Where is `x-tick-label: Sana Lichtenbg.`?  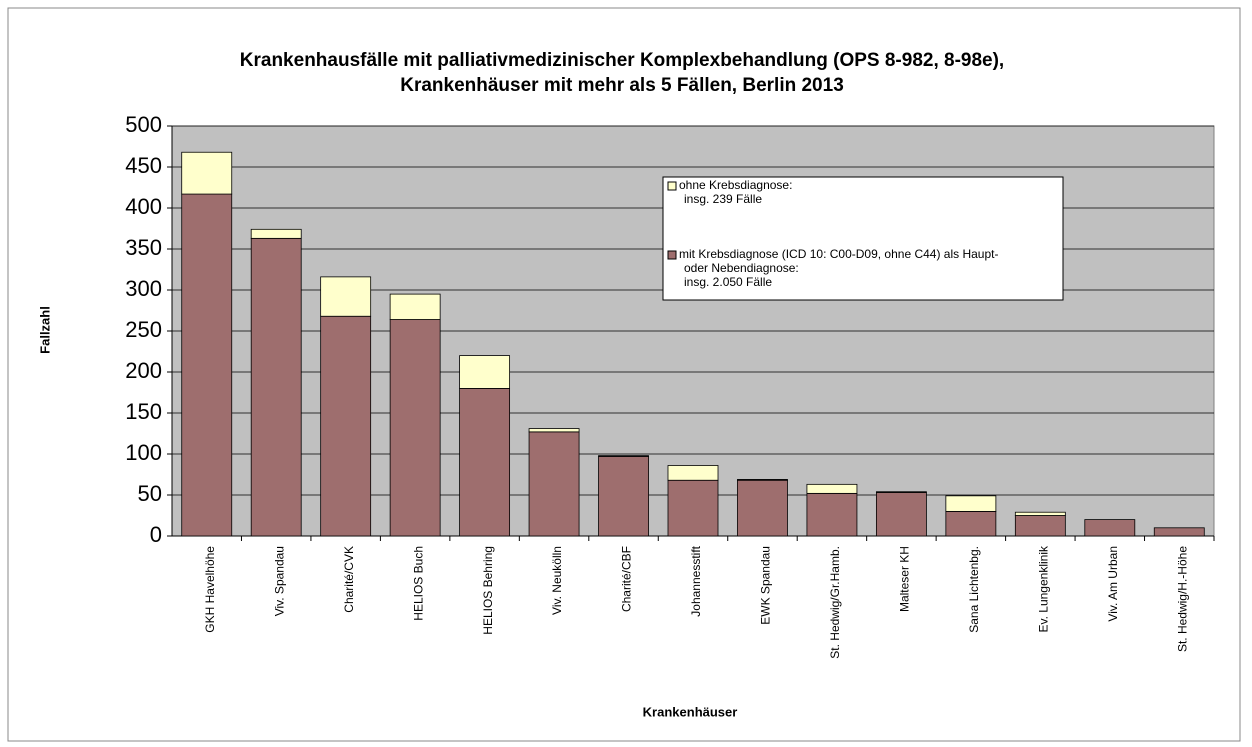 x-tick-label: Sana Lichtenbg. is located at coordinates (974, 589).